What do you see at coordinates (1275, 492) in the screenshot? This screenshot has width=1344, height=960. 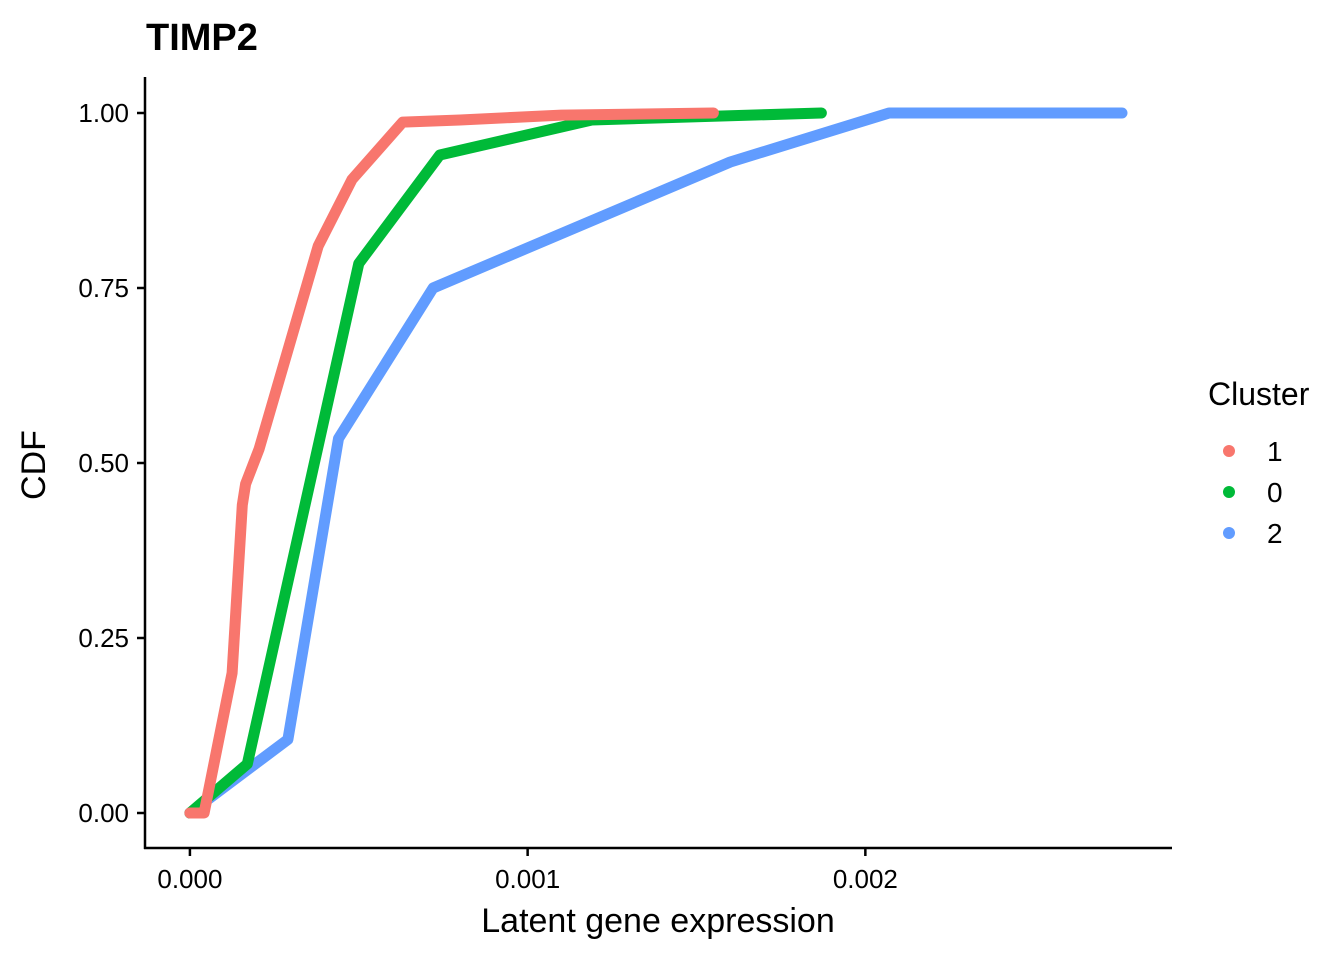 I see `legend-label-cluster-0: 0` at bounding box center [1275, 492].